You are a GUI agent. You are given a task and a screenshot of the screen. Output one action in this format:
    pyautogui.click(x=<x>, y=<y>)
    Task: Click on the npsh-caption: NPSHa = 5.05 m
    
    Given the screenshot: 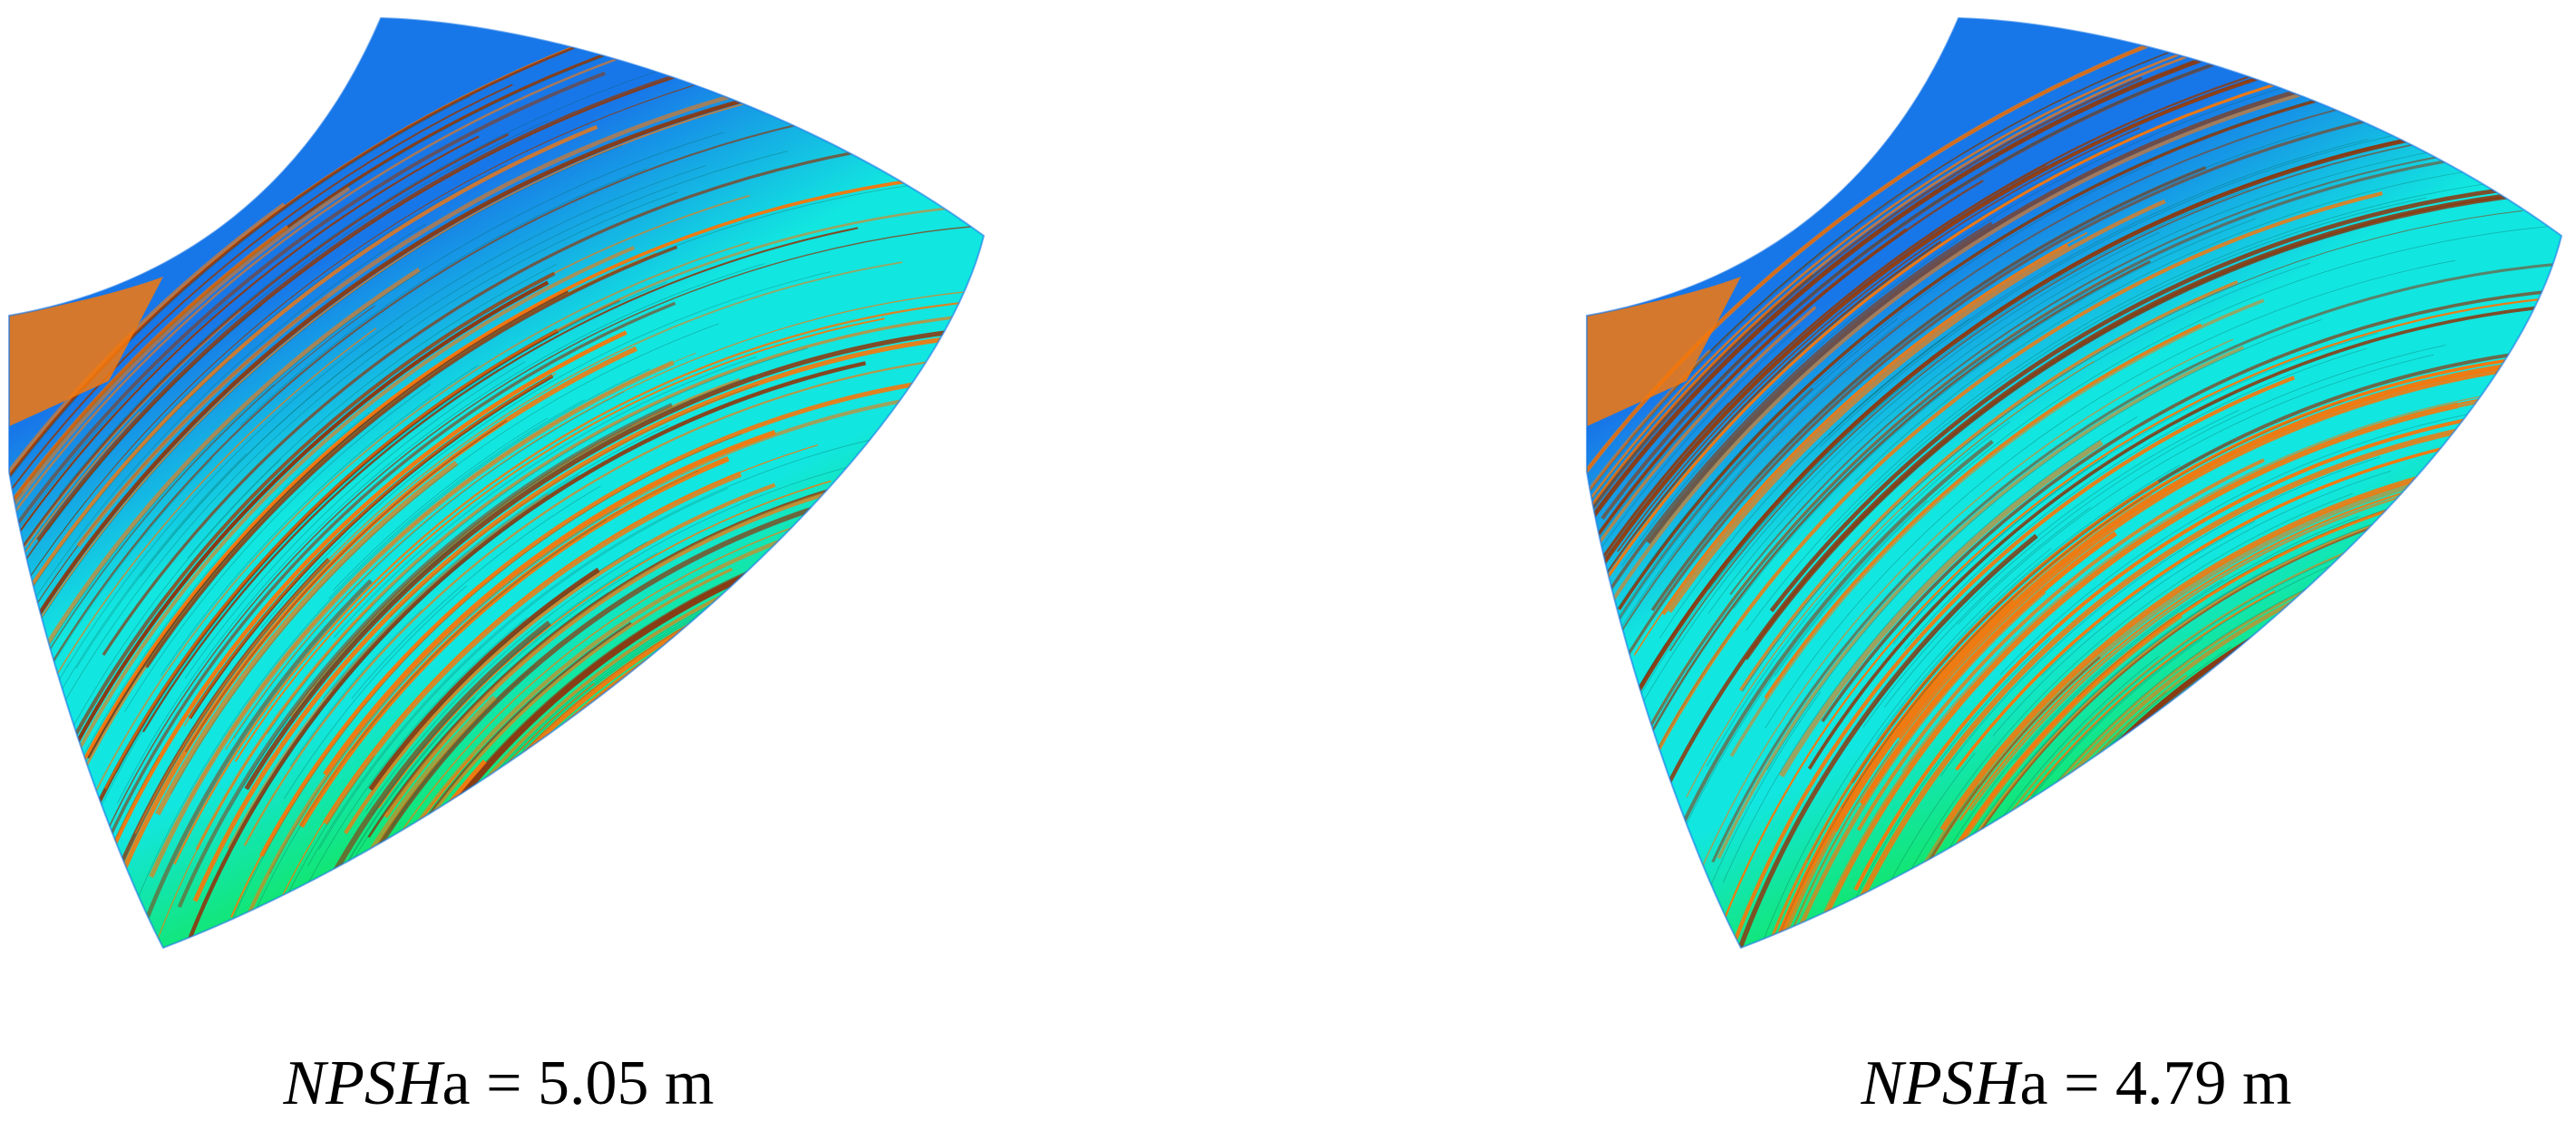 What is the action you would take?
    pyautogui.click(x=498, y=1083)
    